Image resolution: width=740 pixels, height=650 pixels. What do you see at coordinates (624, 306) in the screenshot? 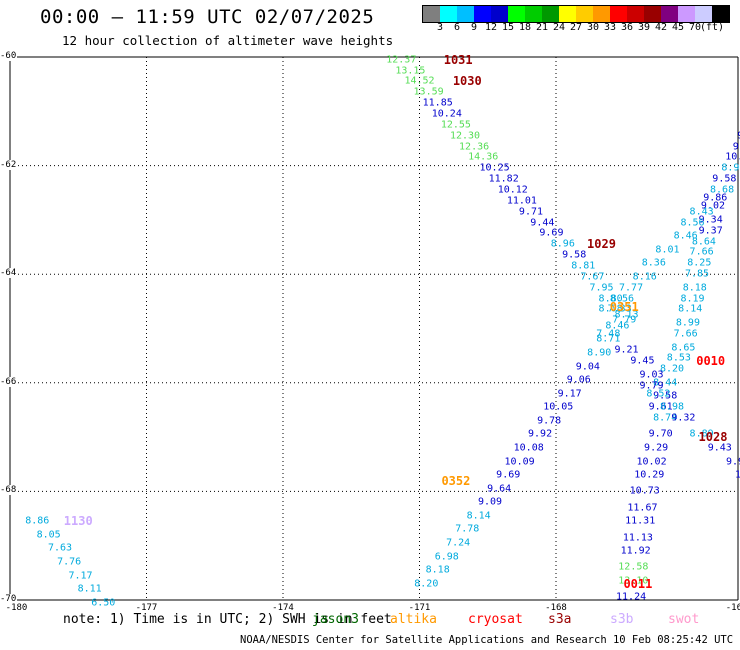
I see `pass-time-label: 0351` at bounding box center [624, 306].